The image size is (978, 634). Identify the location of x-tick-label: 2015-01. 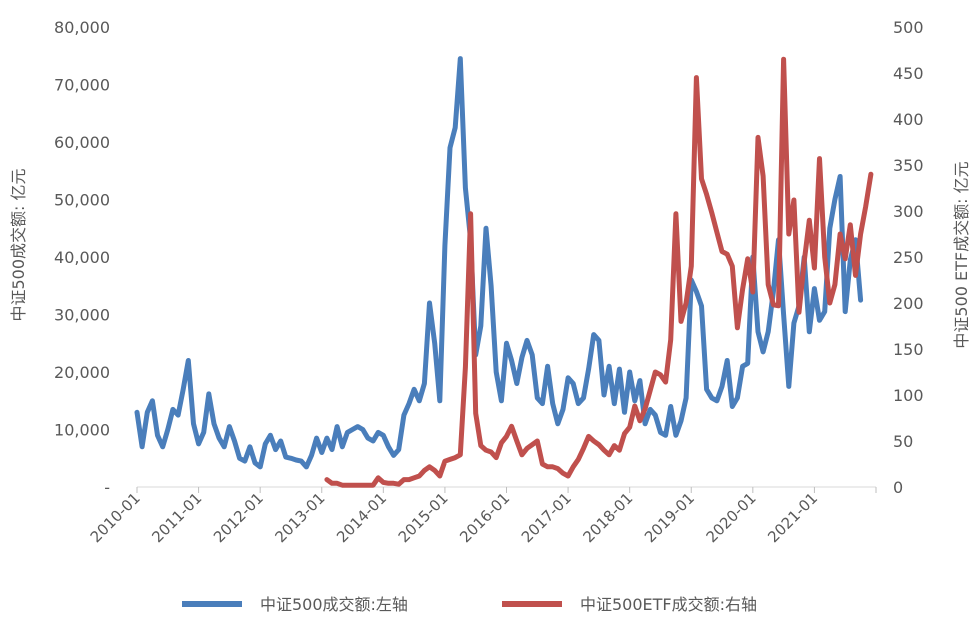
(423, 517).